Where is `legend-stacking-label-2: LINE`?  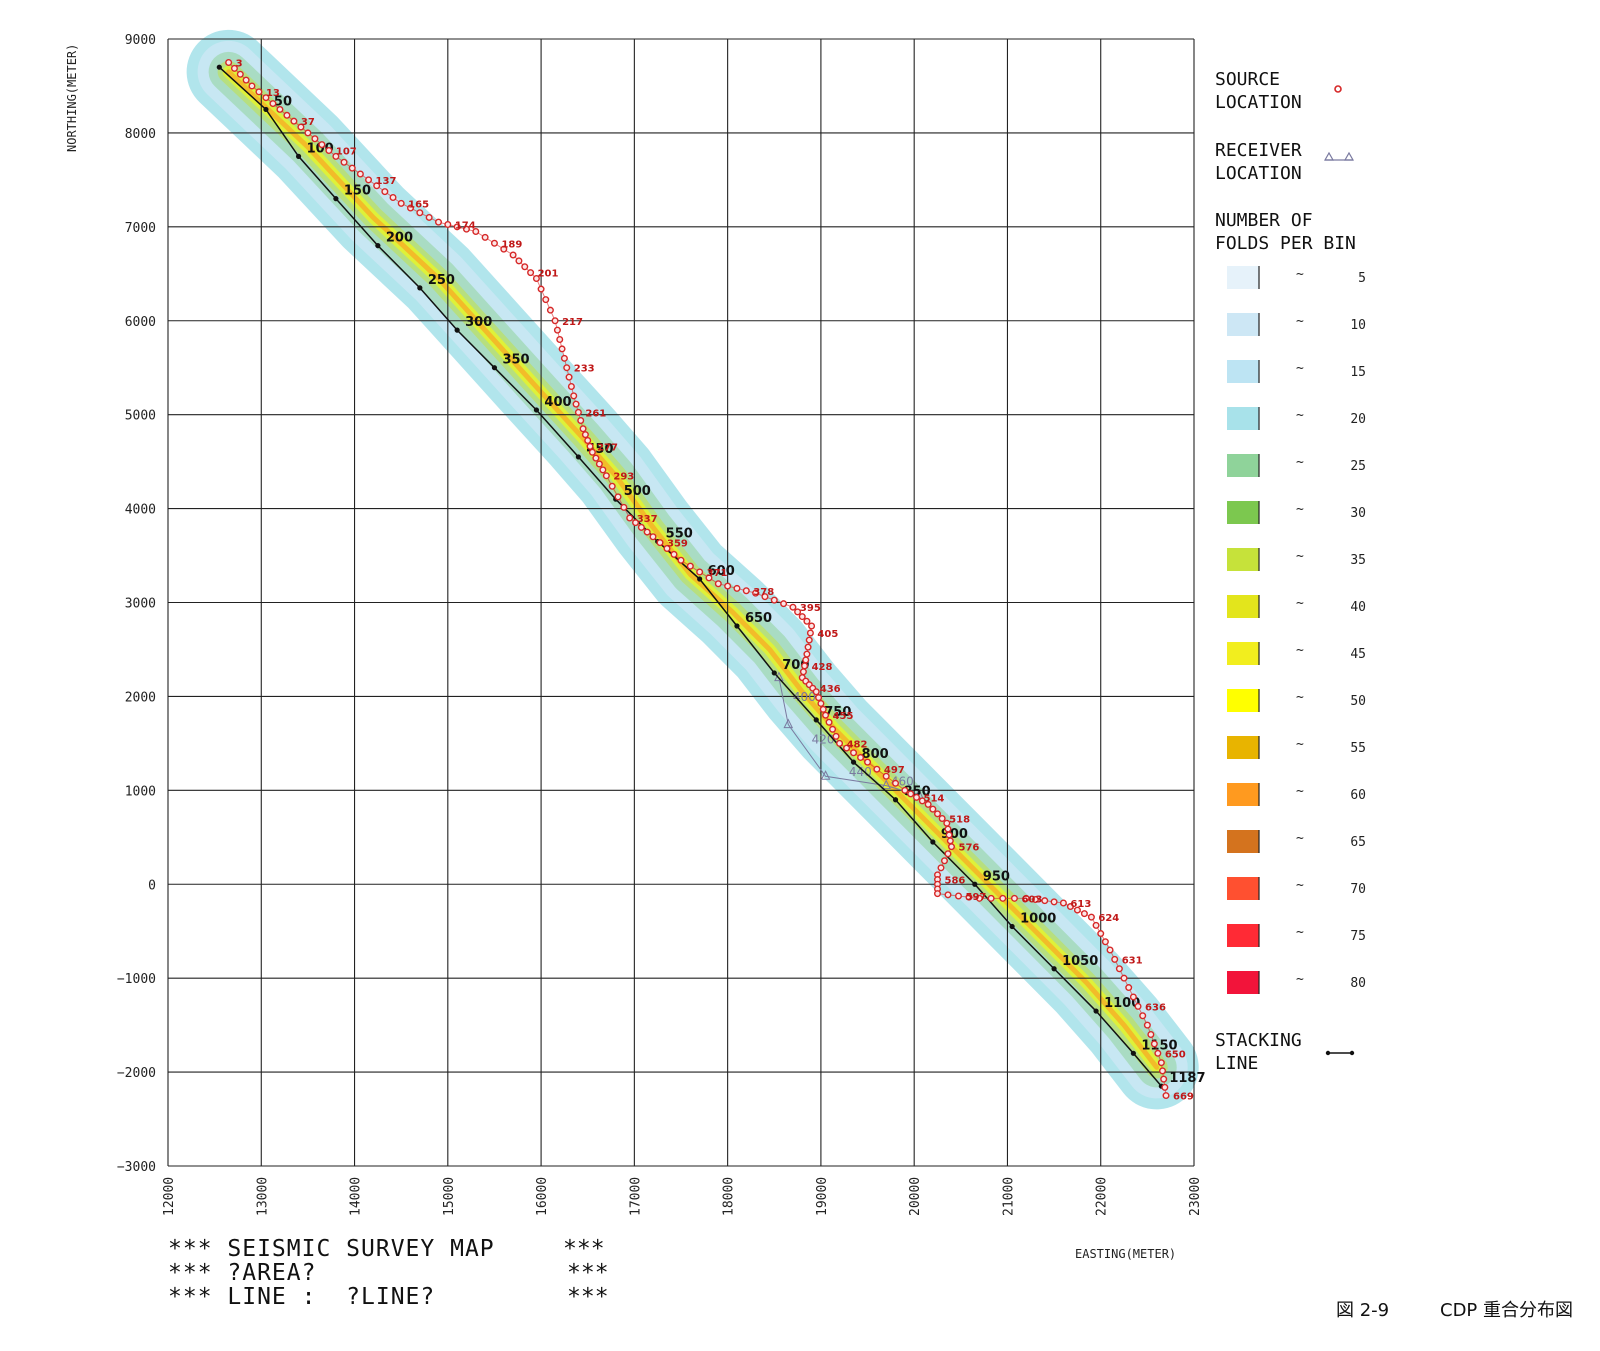
legend-stacking-label-2: LINE is located at coordinates (1236, 1063).